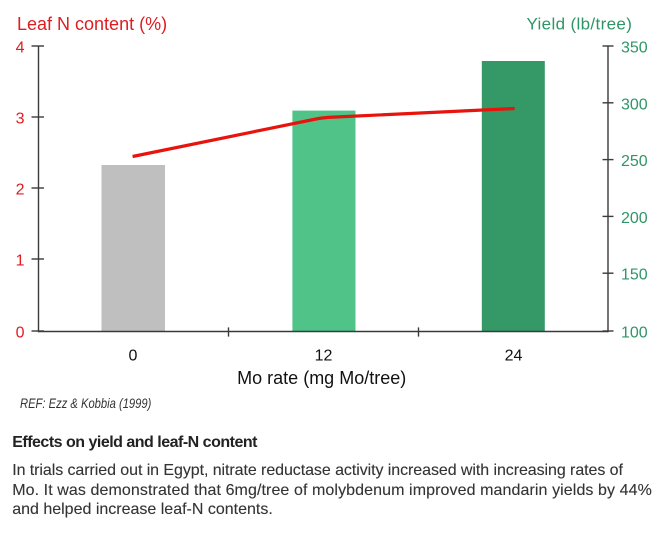 The image size is (666, 539). I want to click on svg-text: 350, so click(634, 48).